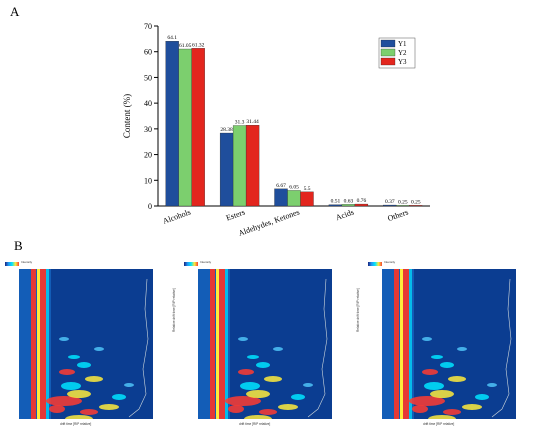 This screenshot has width=550, height=435. Describe the element at coordinates (148, 129) in the screenshot. I see `y-tick-label: 30` at that location.